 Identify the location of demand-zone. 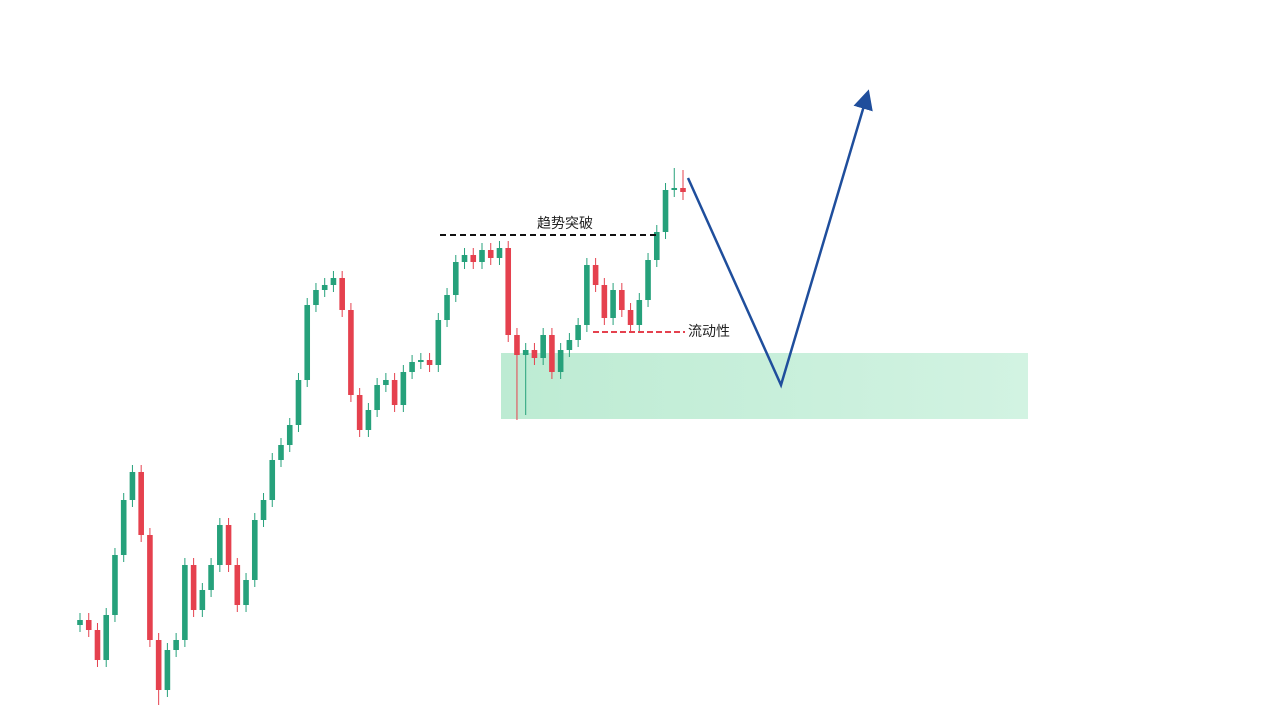
(764, 386).